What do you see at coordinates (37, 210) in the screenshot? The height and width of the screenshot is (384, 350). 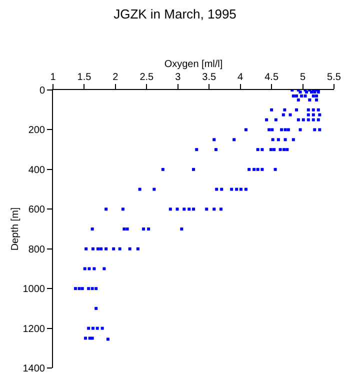 I see `y-tick-label: 600` at bounding box center [37, 210].